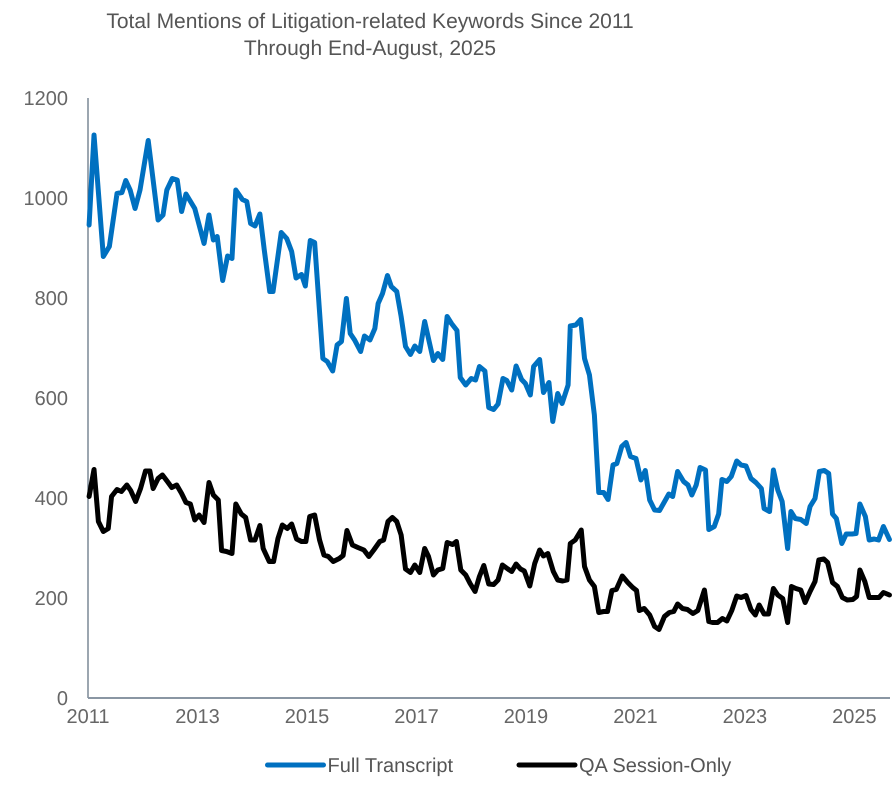 Image resolution: width=892 pixels, height=785 pixels. What do you see at coordinates (391, 766) in the screenshot?
I see `legend-label: Full Transcript` at bounding box center [391, 766].